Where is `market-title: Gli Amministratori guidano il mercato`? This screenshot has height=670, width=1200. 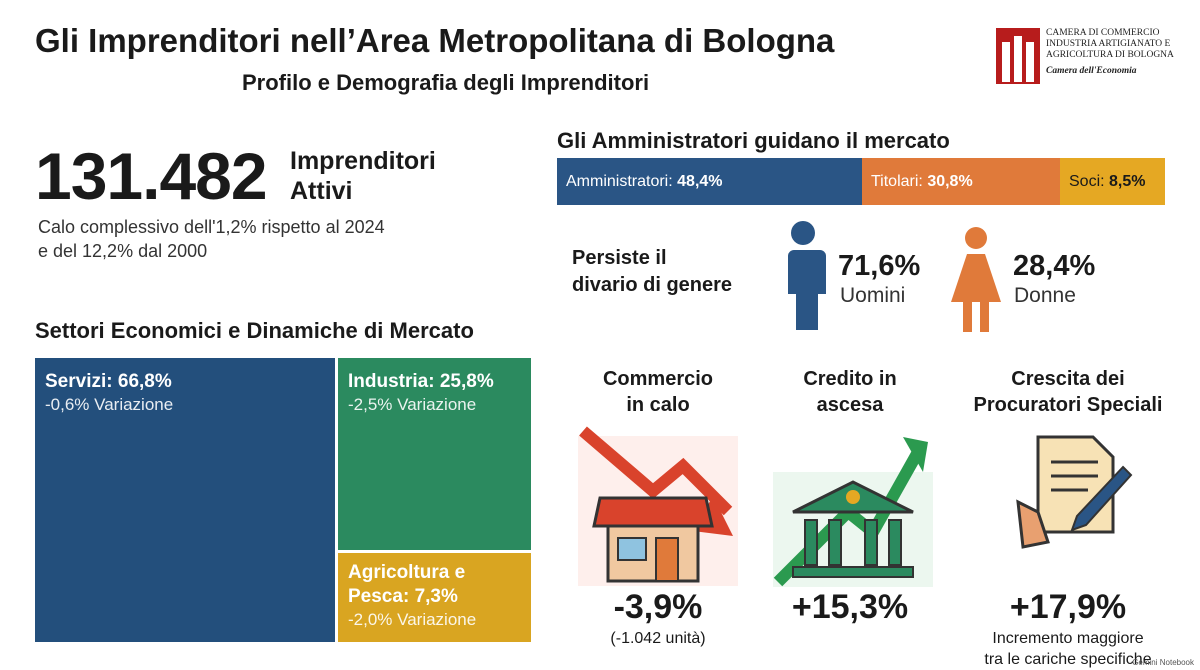 market-title: Gli Amministratori guidano il mercato is located at coordinates (753, 140).